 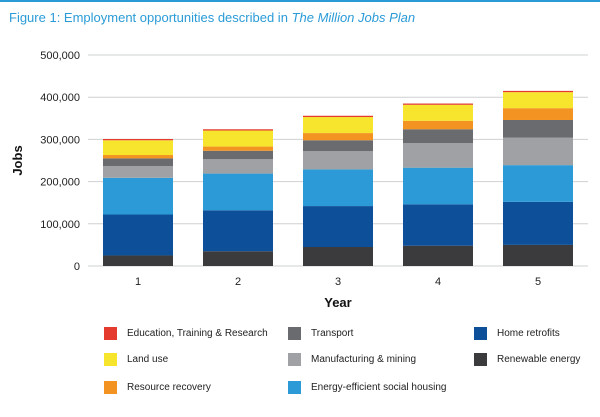 I want to click on y-tick-label: 300,000, so click(x=60, y=140).